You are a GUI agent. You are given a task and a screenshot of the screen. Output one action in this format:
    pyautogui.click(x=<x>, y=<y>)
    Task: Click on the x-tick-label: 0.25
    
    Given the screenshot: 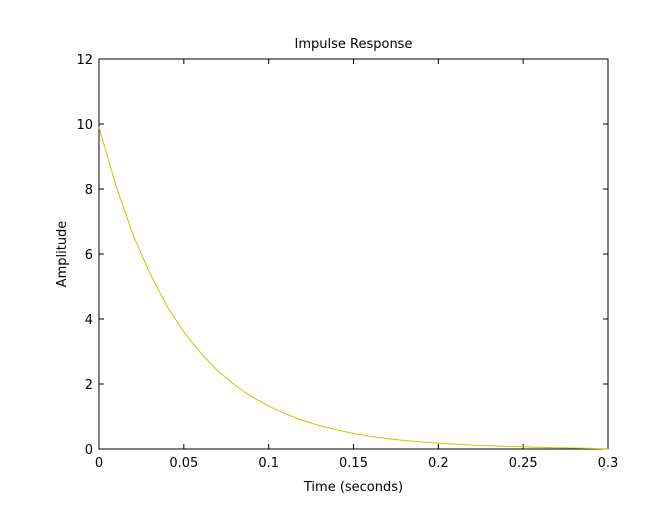 What is the action you would take?
    pyautogui.click(x=523, y=463)
    